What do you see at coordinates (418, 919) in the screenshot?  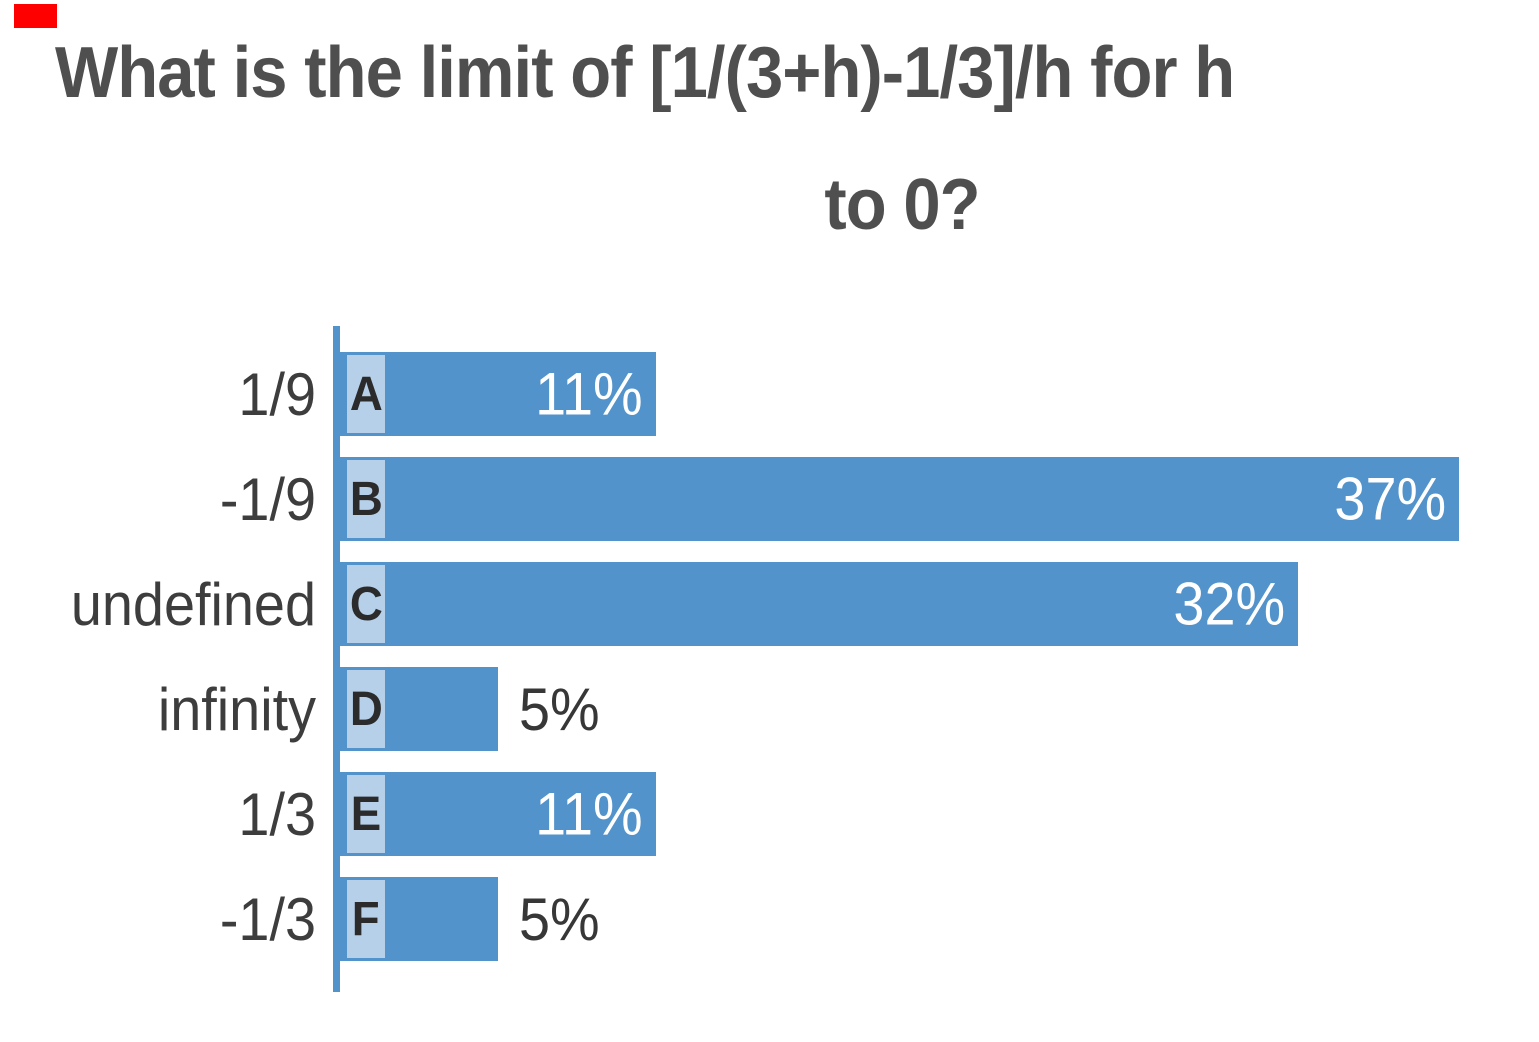 I see `result-bar: F` at bounding box center [418, 919].